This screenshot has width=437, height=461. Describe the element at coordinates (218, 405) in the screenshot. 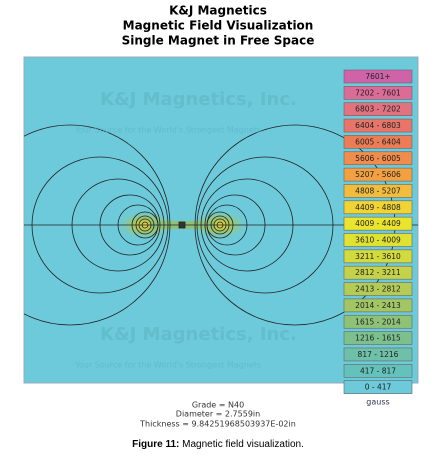

I see `footer-line: Grade = N40` at that location.